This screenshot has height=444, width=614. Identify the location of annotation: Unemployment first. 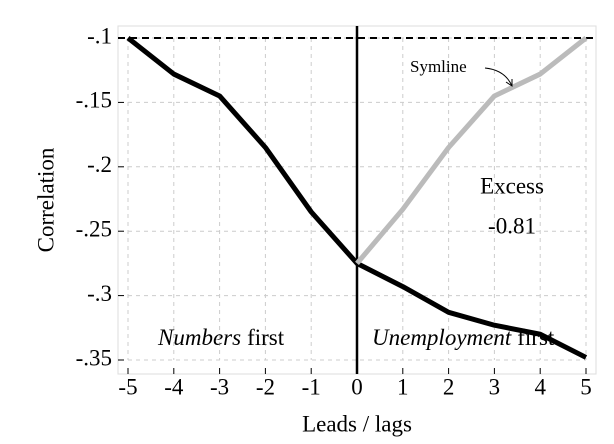
(463, 337).